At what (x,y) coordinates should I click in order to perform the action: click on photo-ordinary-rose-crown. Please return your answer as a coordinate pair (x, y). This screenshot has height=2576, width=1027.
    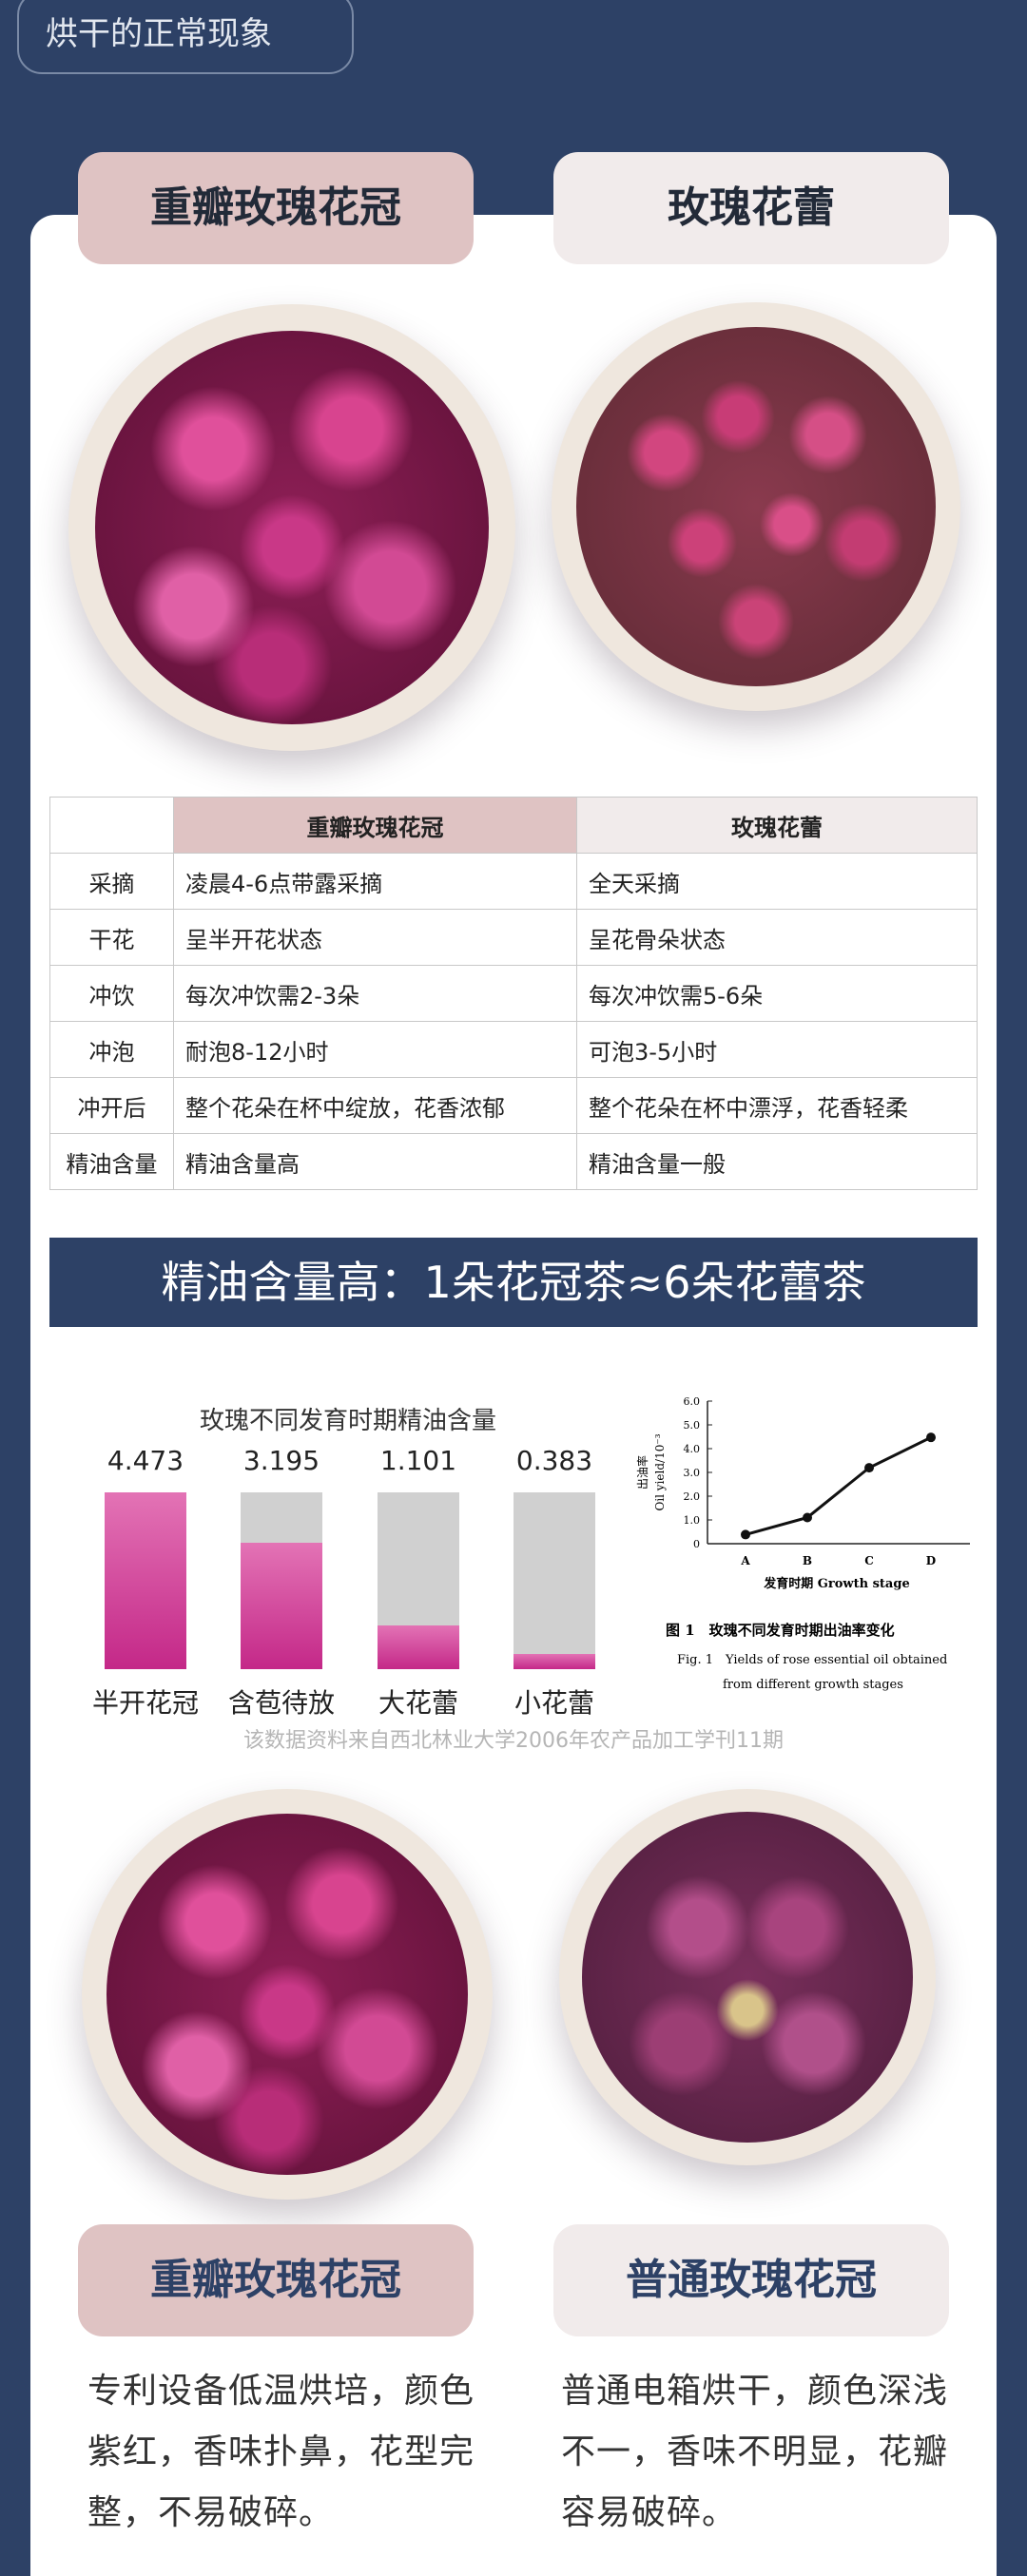
    Looking at the image, I should click on (747, 1977).